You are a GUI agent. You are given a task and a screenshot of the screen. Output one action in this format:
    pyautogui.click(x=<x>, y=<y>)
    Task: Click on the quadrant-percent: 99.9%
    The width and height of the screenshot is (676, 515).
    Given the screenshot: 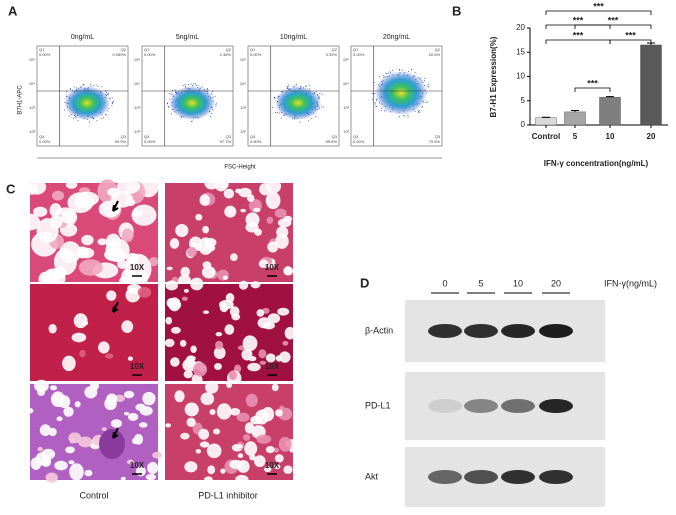 What is the action you would take?
    pyautogui.click(x=121, y=141)
    